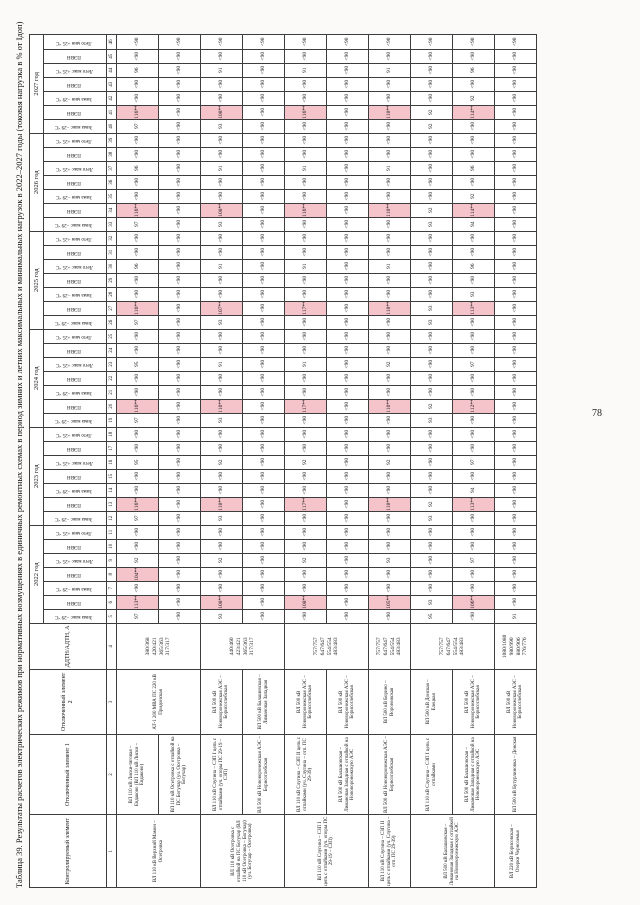  I want to click on load-value-cell: 93, so click(431, 308).